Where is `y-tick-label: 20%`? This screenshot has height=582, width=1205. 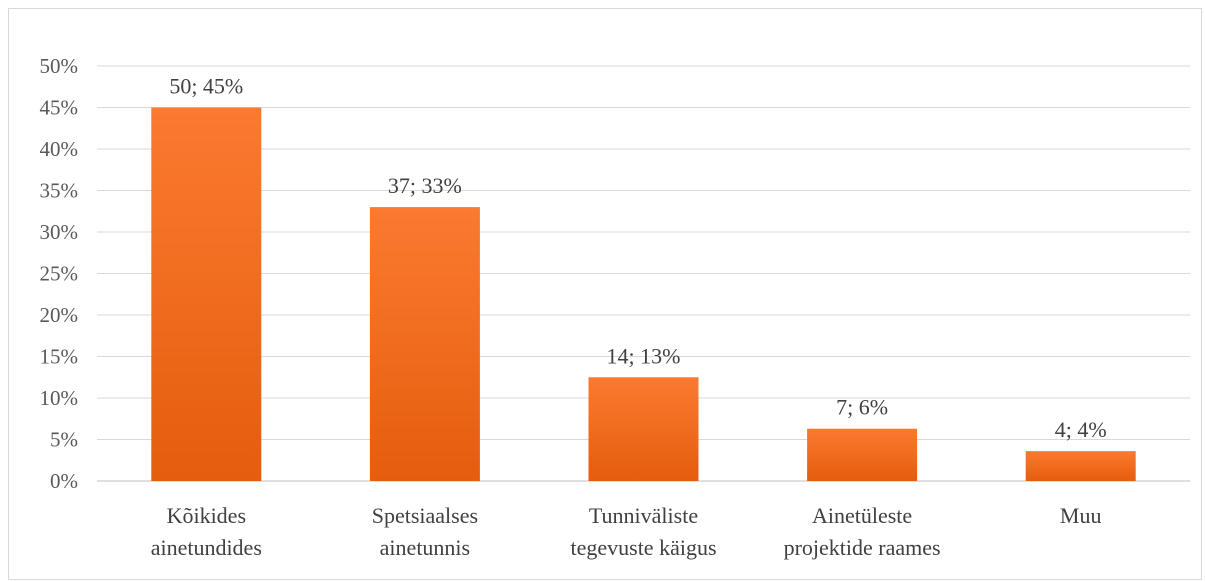
y-tick-label: 20% is located at coordinates (59, 315).